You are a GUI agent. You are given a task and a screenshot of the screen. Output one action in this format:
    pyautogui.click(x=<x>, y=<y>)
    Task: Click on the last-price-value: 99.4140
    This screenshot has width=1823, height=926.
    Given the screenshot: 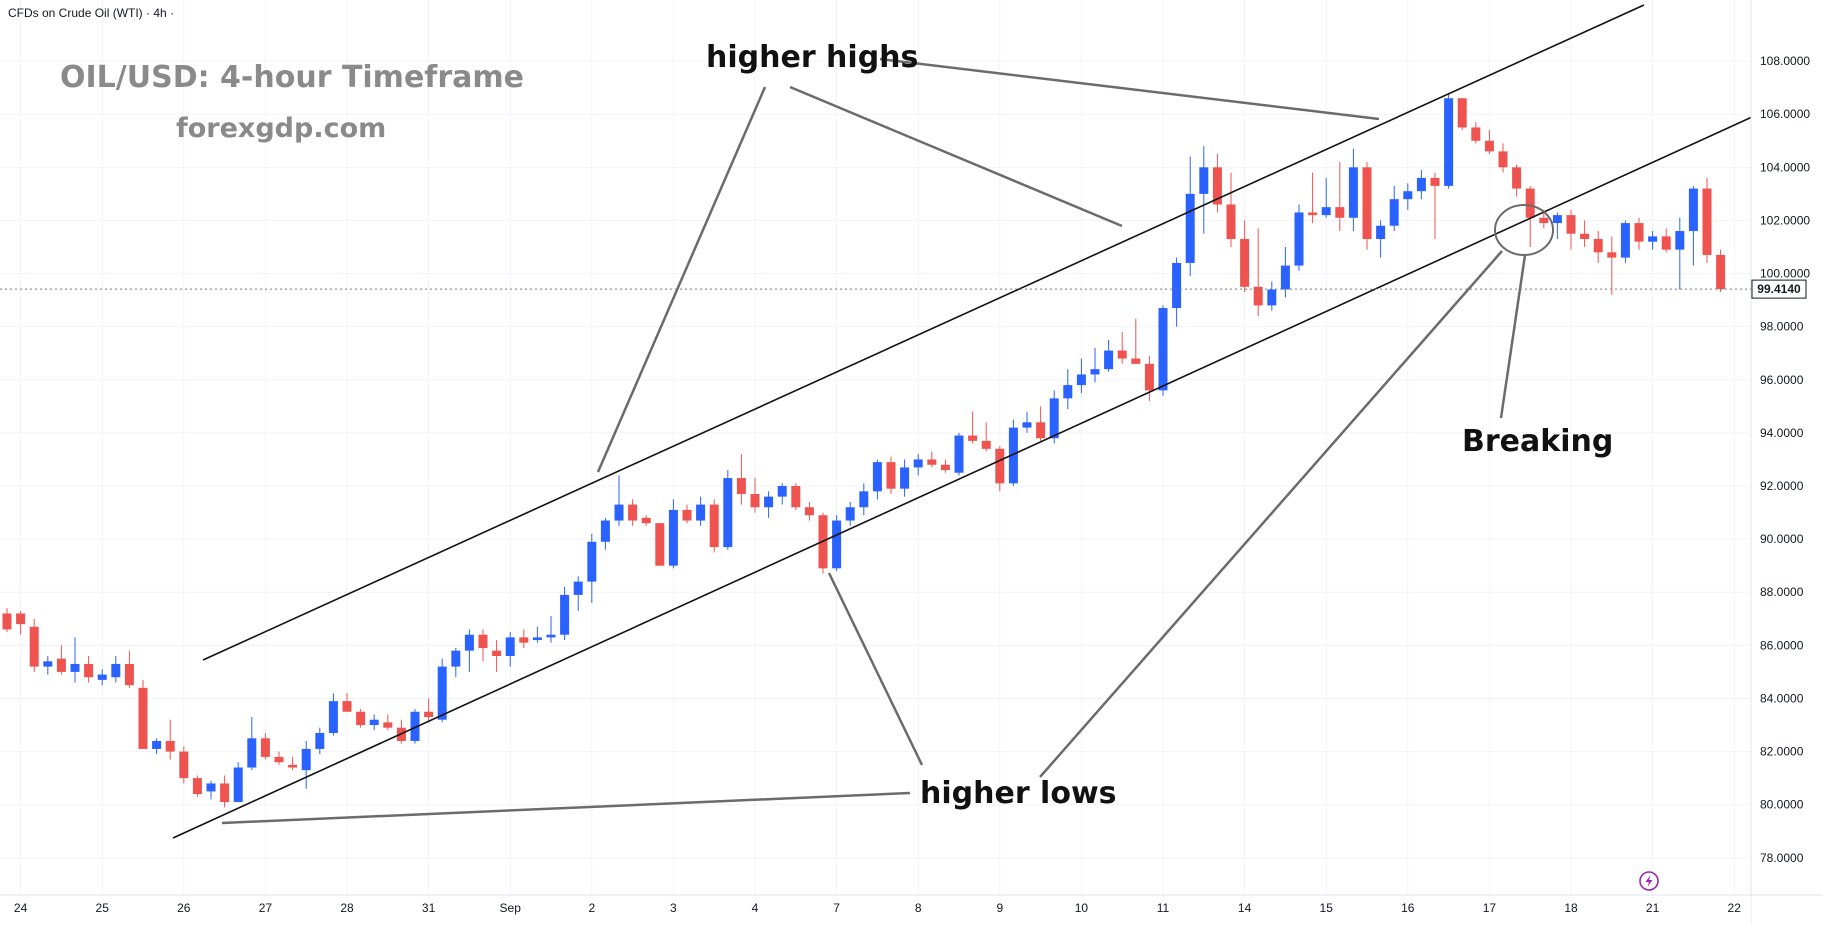 What is the action you would take?
    pyautogui.click(x=1779, y=289)
    